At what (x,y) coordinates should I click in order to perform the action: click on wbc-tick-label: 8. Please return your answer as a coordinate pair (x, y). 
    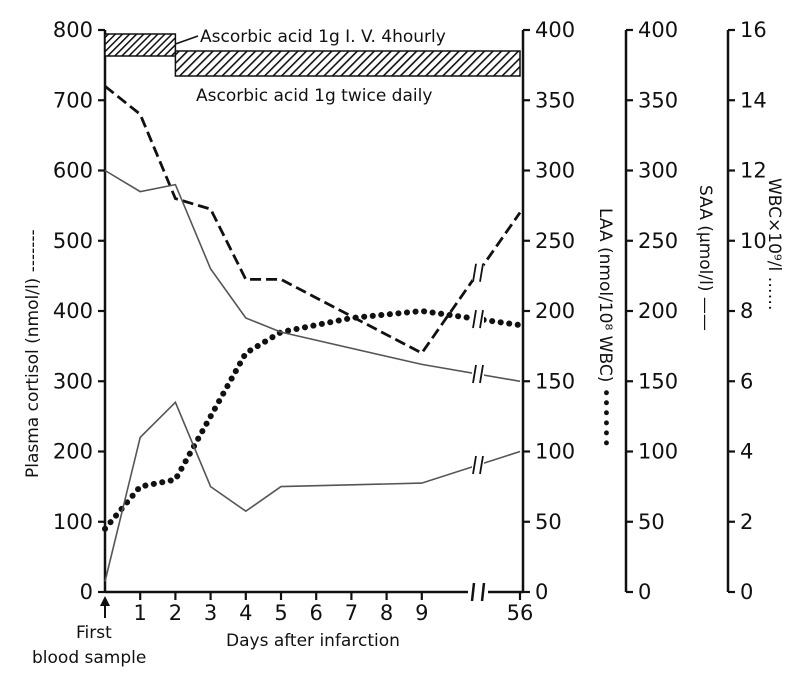
    Looking at the image, I should click on (746, 311).